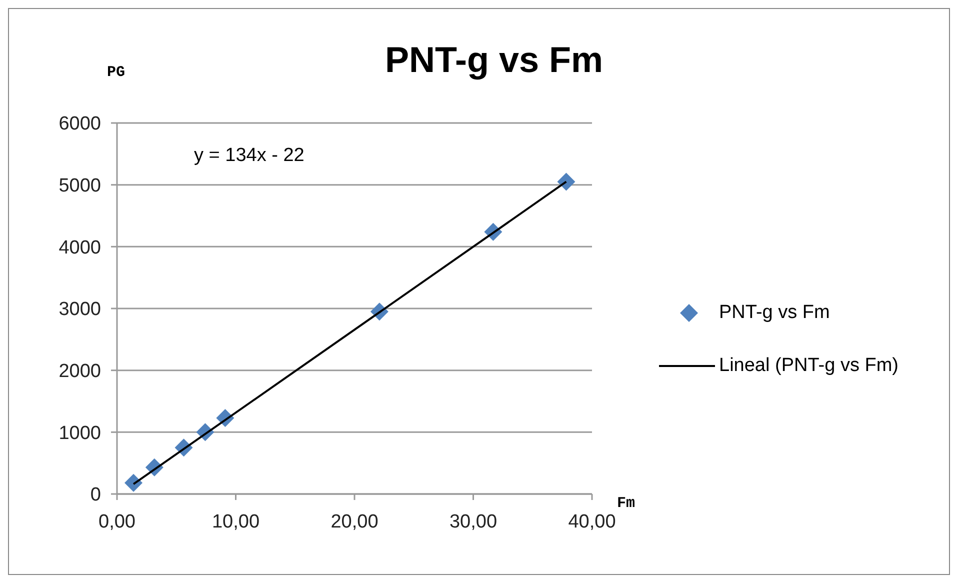 This screenshot has height=581, width=957. Describe the element at coordinates (354, 521) in the screenshot. I see `x-tick-label: 20,00` at that location.